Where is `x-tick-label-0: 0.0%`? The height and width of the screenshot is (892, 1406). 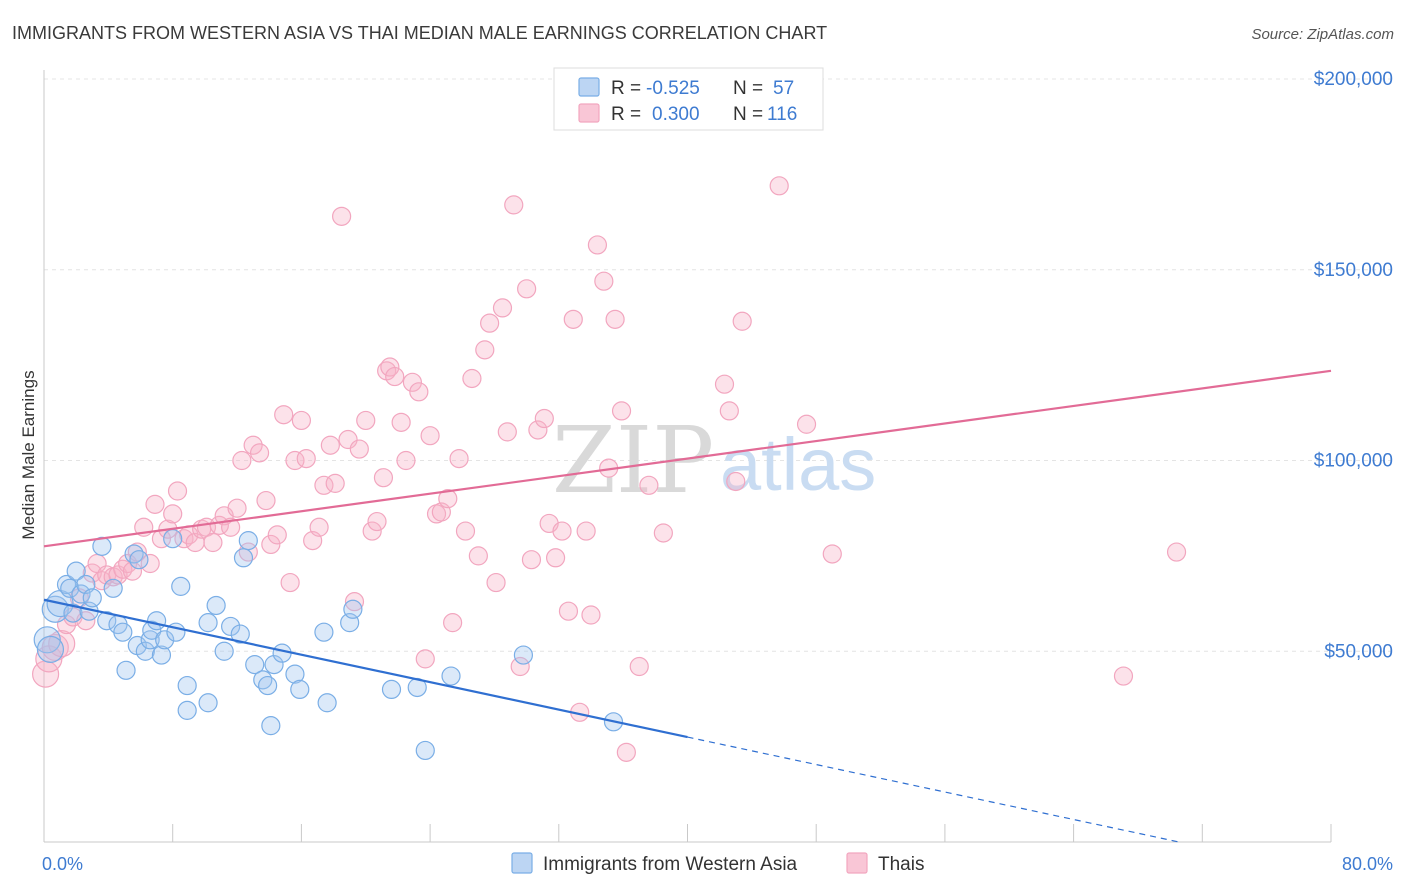 x-tick-label-0: 0.0% is located at coordinates (62, 864).